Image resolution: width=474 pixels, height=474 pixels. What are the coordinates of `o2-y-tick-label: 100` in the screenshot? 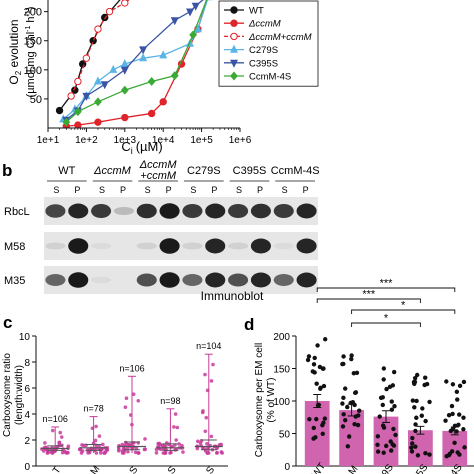 It's located at (33, 71).